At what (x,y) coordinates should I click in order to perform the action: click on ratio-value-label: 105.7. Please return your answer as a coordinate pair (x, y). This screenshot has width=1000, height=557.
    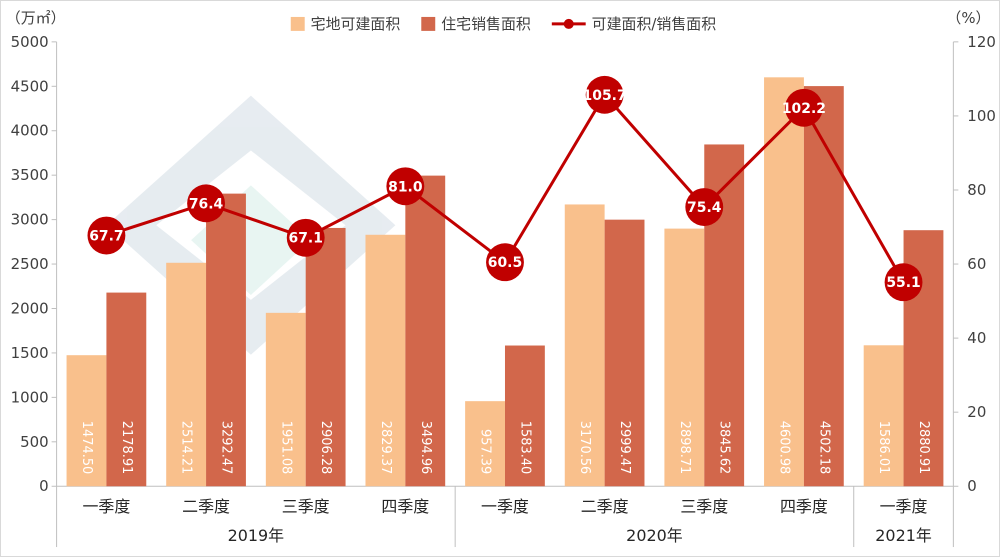
    Looking at the image, I should click on (605, 96).